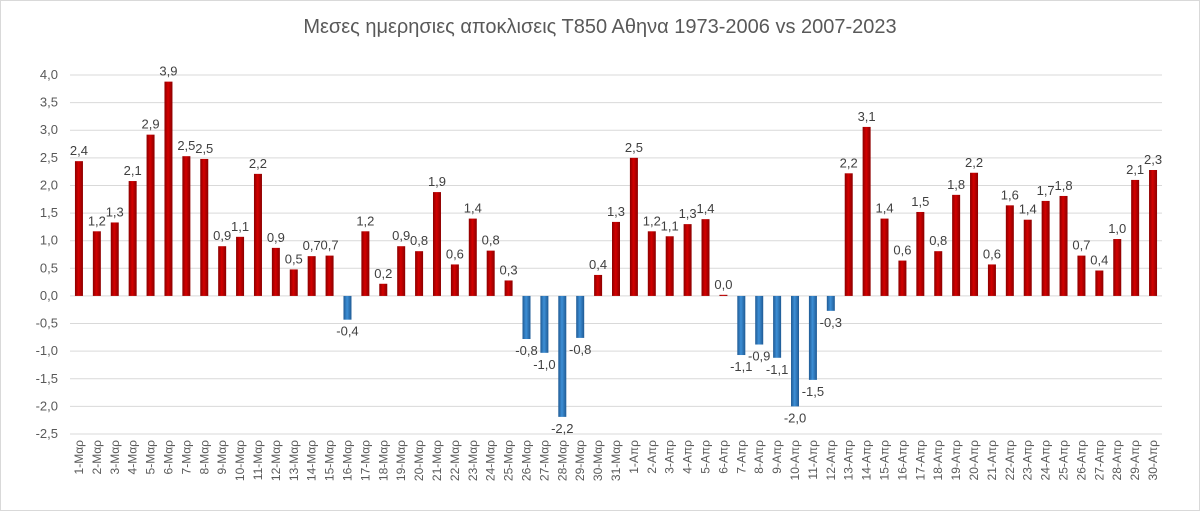 The width and height of the screenshot is (1200, 511). What do you see at coordinates (1153, 159) in the screenshot?
I see `data-label: 2,3` at bounding box center [1153, 159].